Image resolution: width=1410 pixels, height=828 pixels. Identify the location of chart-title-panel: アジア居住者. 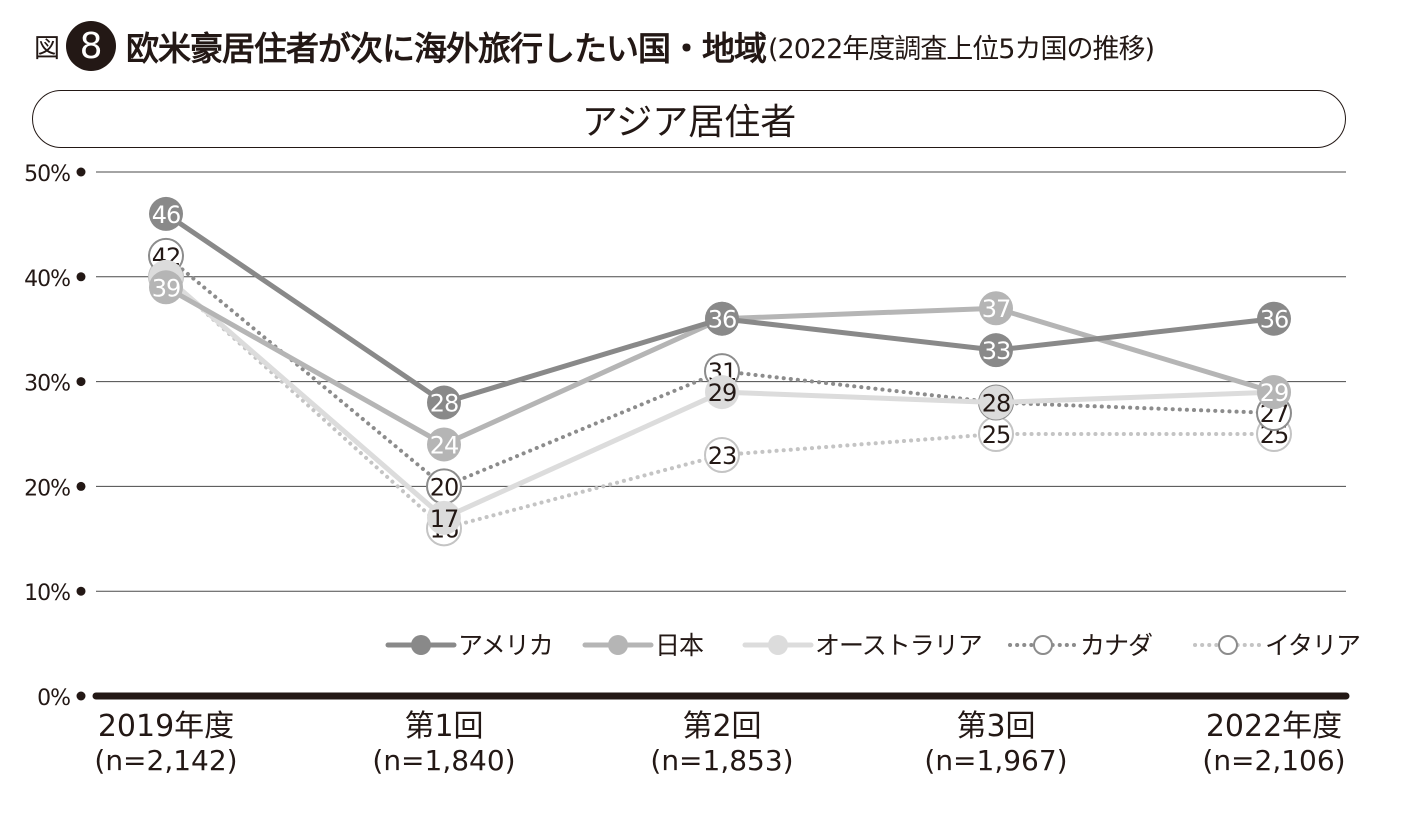
(689, 119).